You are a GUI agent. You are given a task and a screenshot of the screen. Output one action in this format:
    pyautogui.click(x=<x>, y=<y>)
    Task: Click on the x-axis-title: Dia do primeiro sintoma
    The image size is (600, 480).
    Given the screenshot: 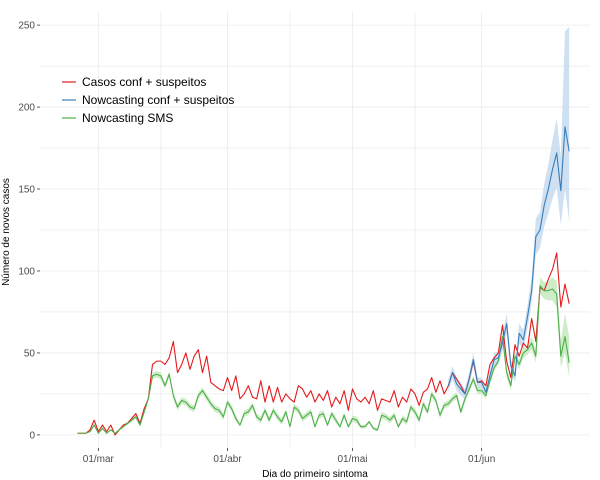 What is the action you would take?
    pyautogui.click(x=315, y=474)
    